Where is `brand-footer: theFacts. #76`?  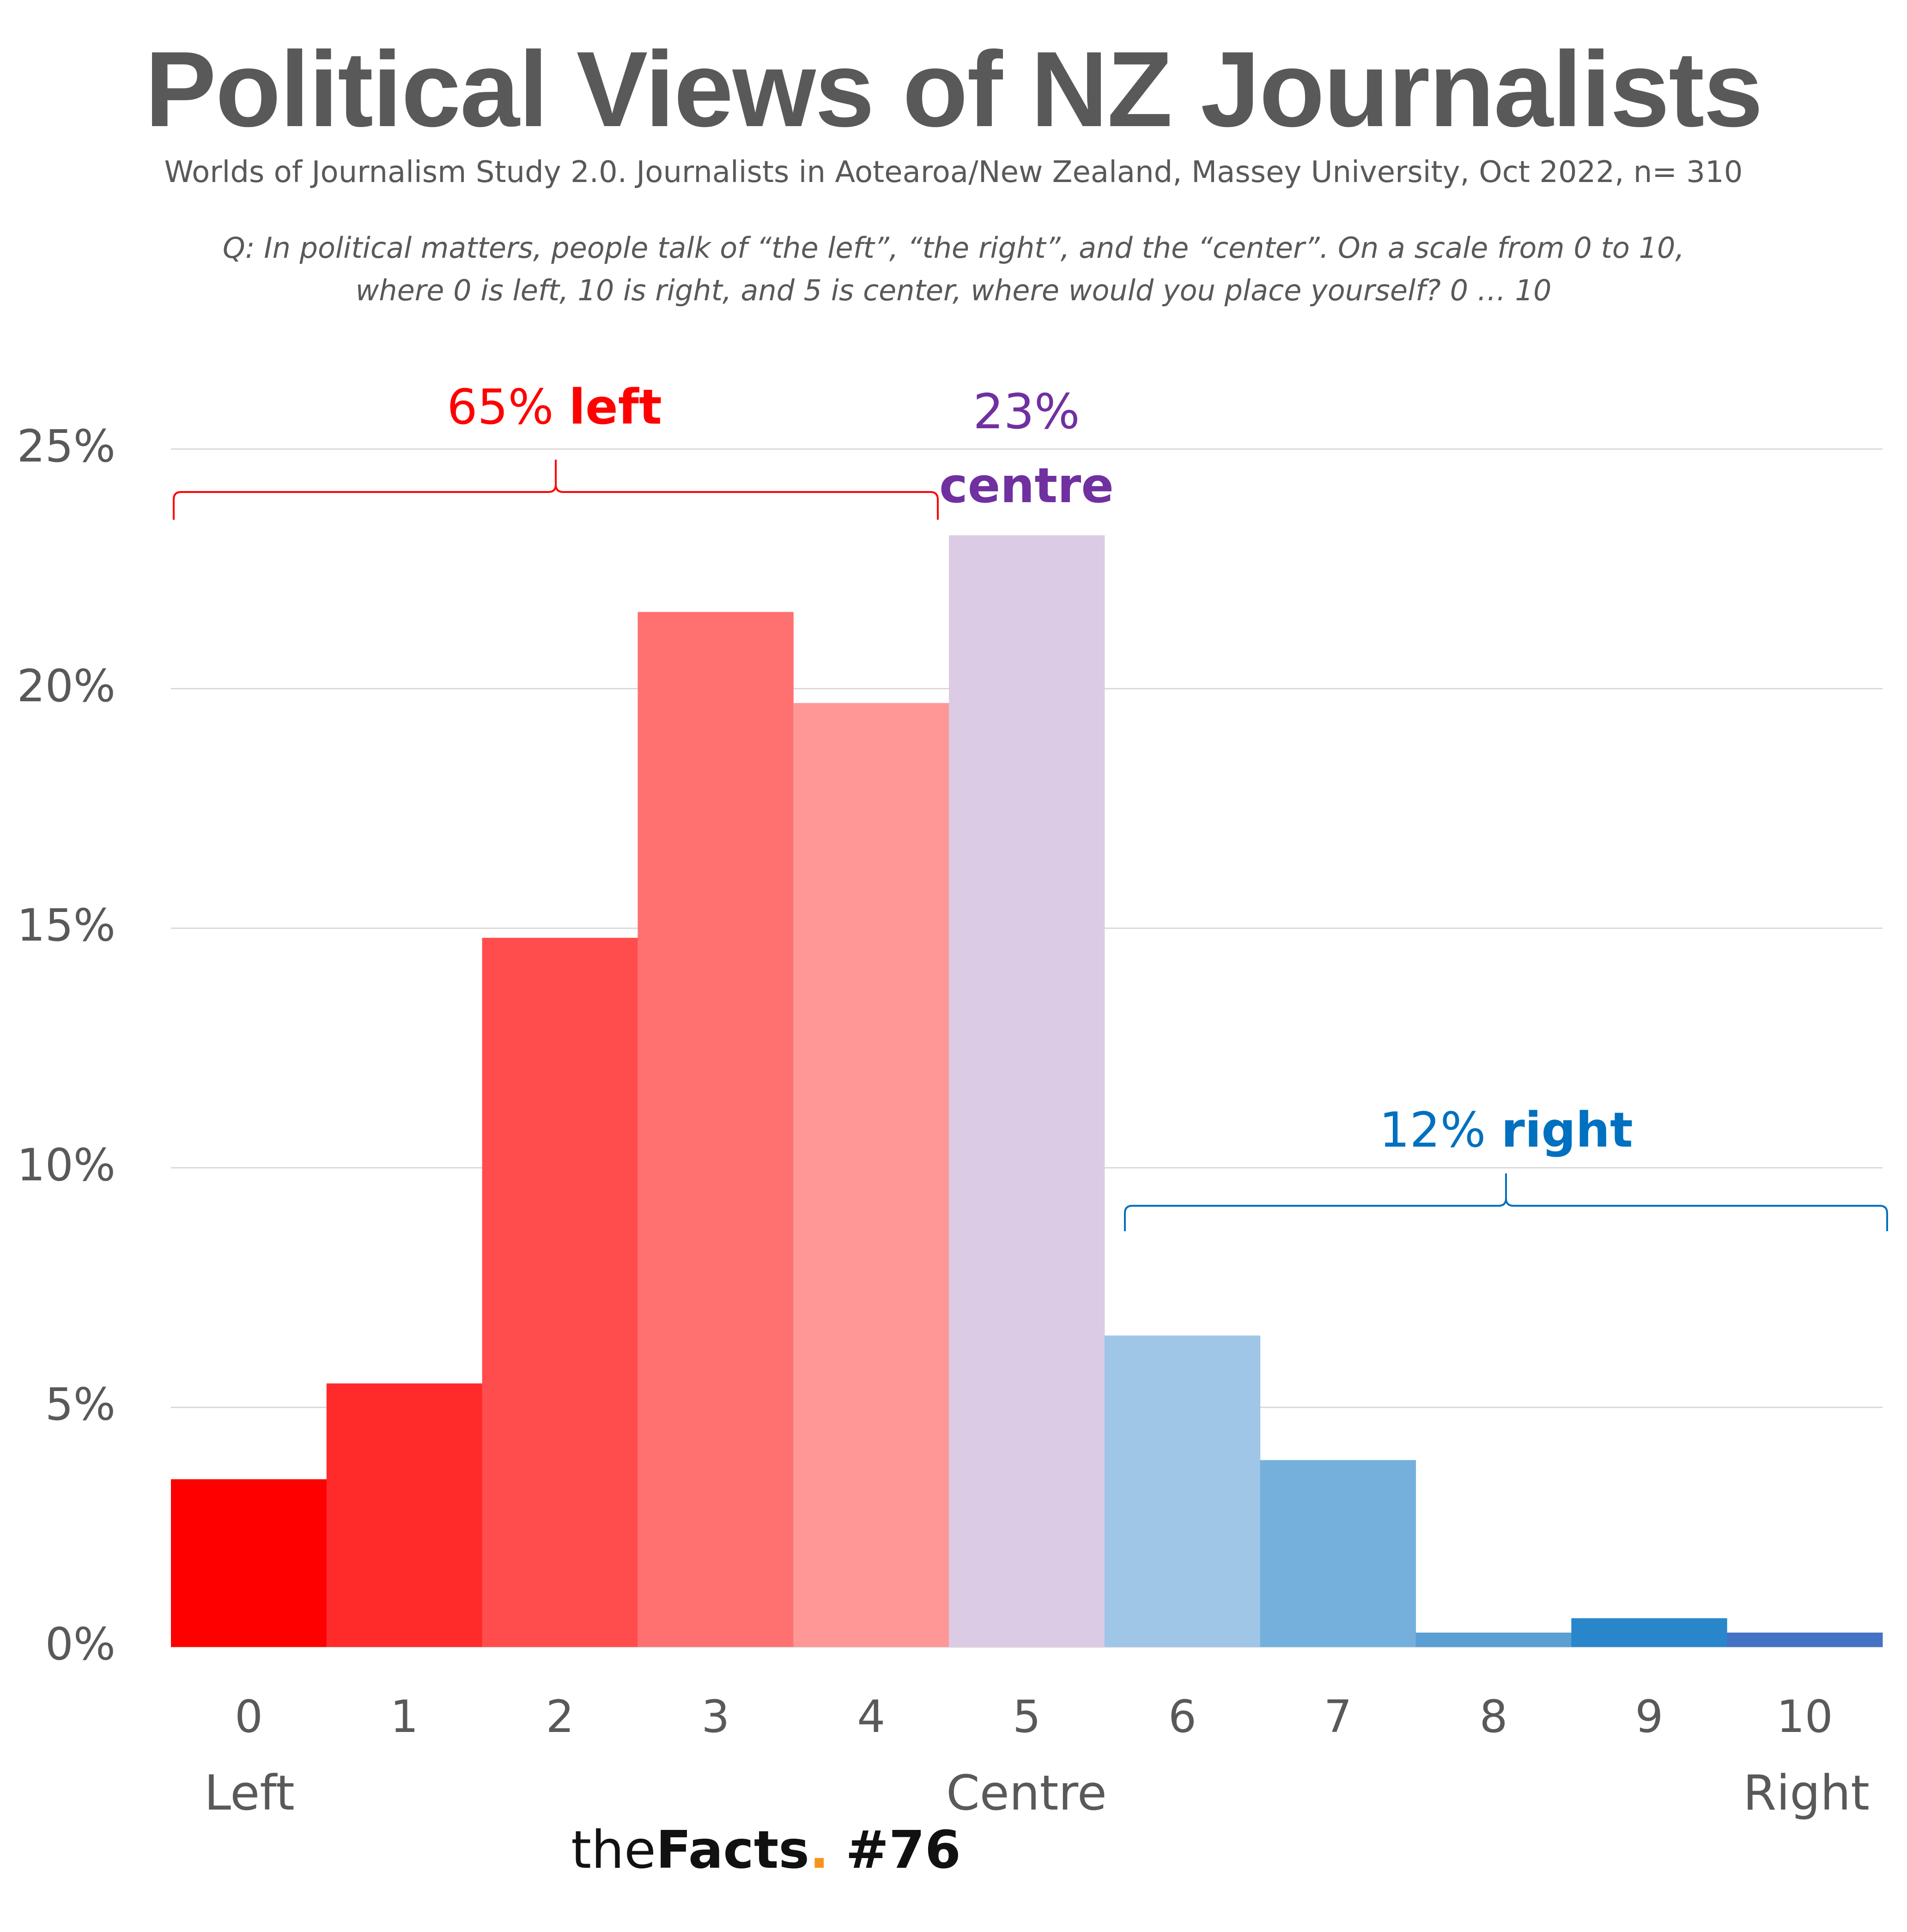
brand-footer: theFacts. #76 is located at coordinates (766, 1850).